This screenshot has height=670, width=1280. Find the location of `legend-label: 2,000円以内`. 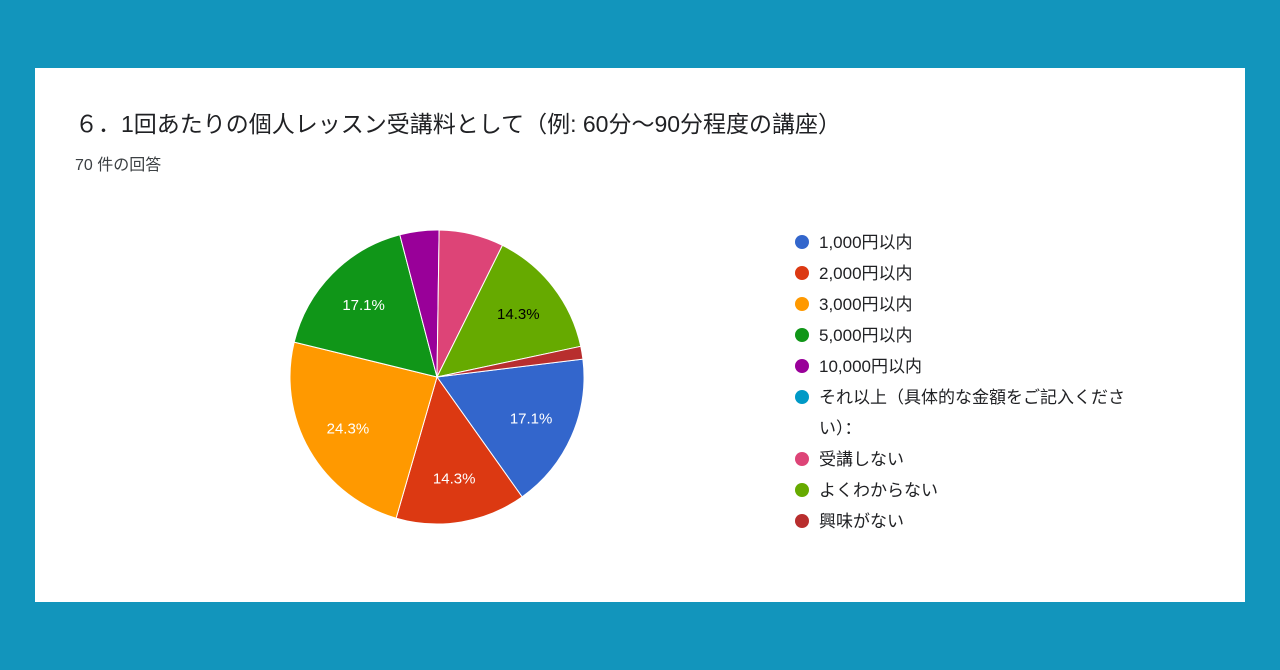

legend-label: 2,000円以内 is located at coordinates (866, 273).